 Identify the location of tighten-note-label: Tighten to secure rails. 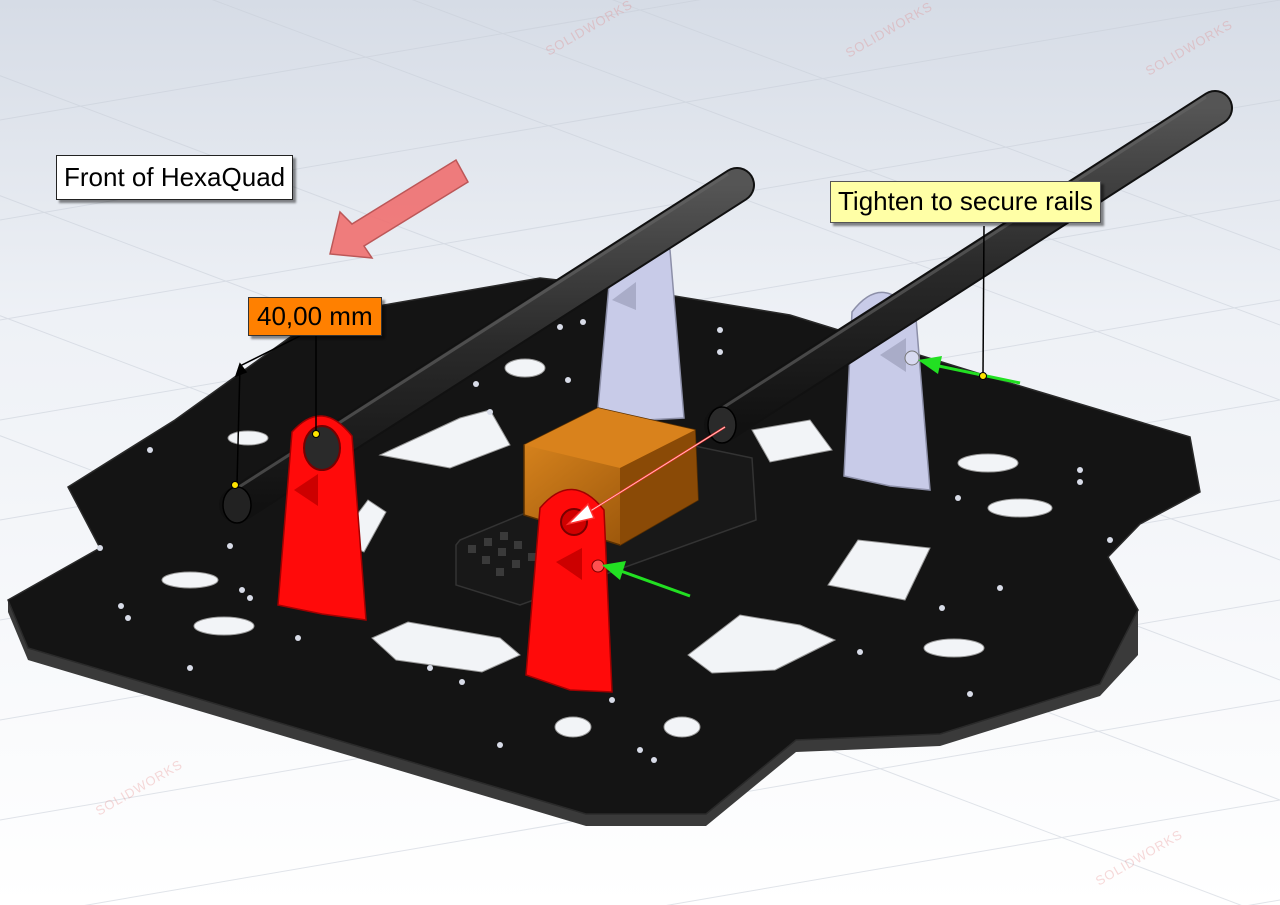
(965, 202).